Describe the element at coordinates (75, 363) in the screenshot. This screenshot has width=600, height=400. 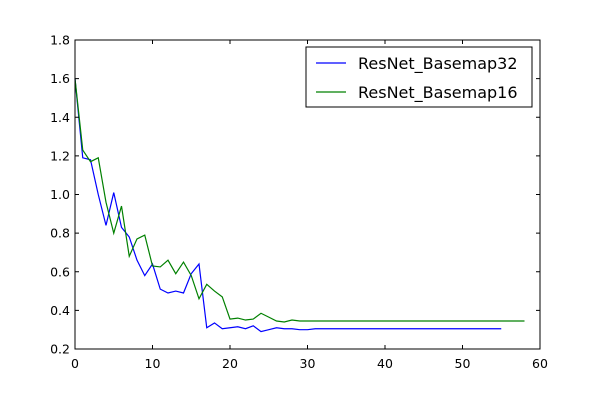
I see `x-tick-label: 0` at that location.